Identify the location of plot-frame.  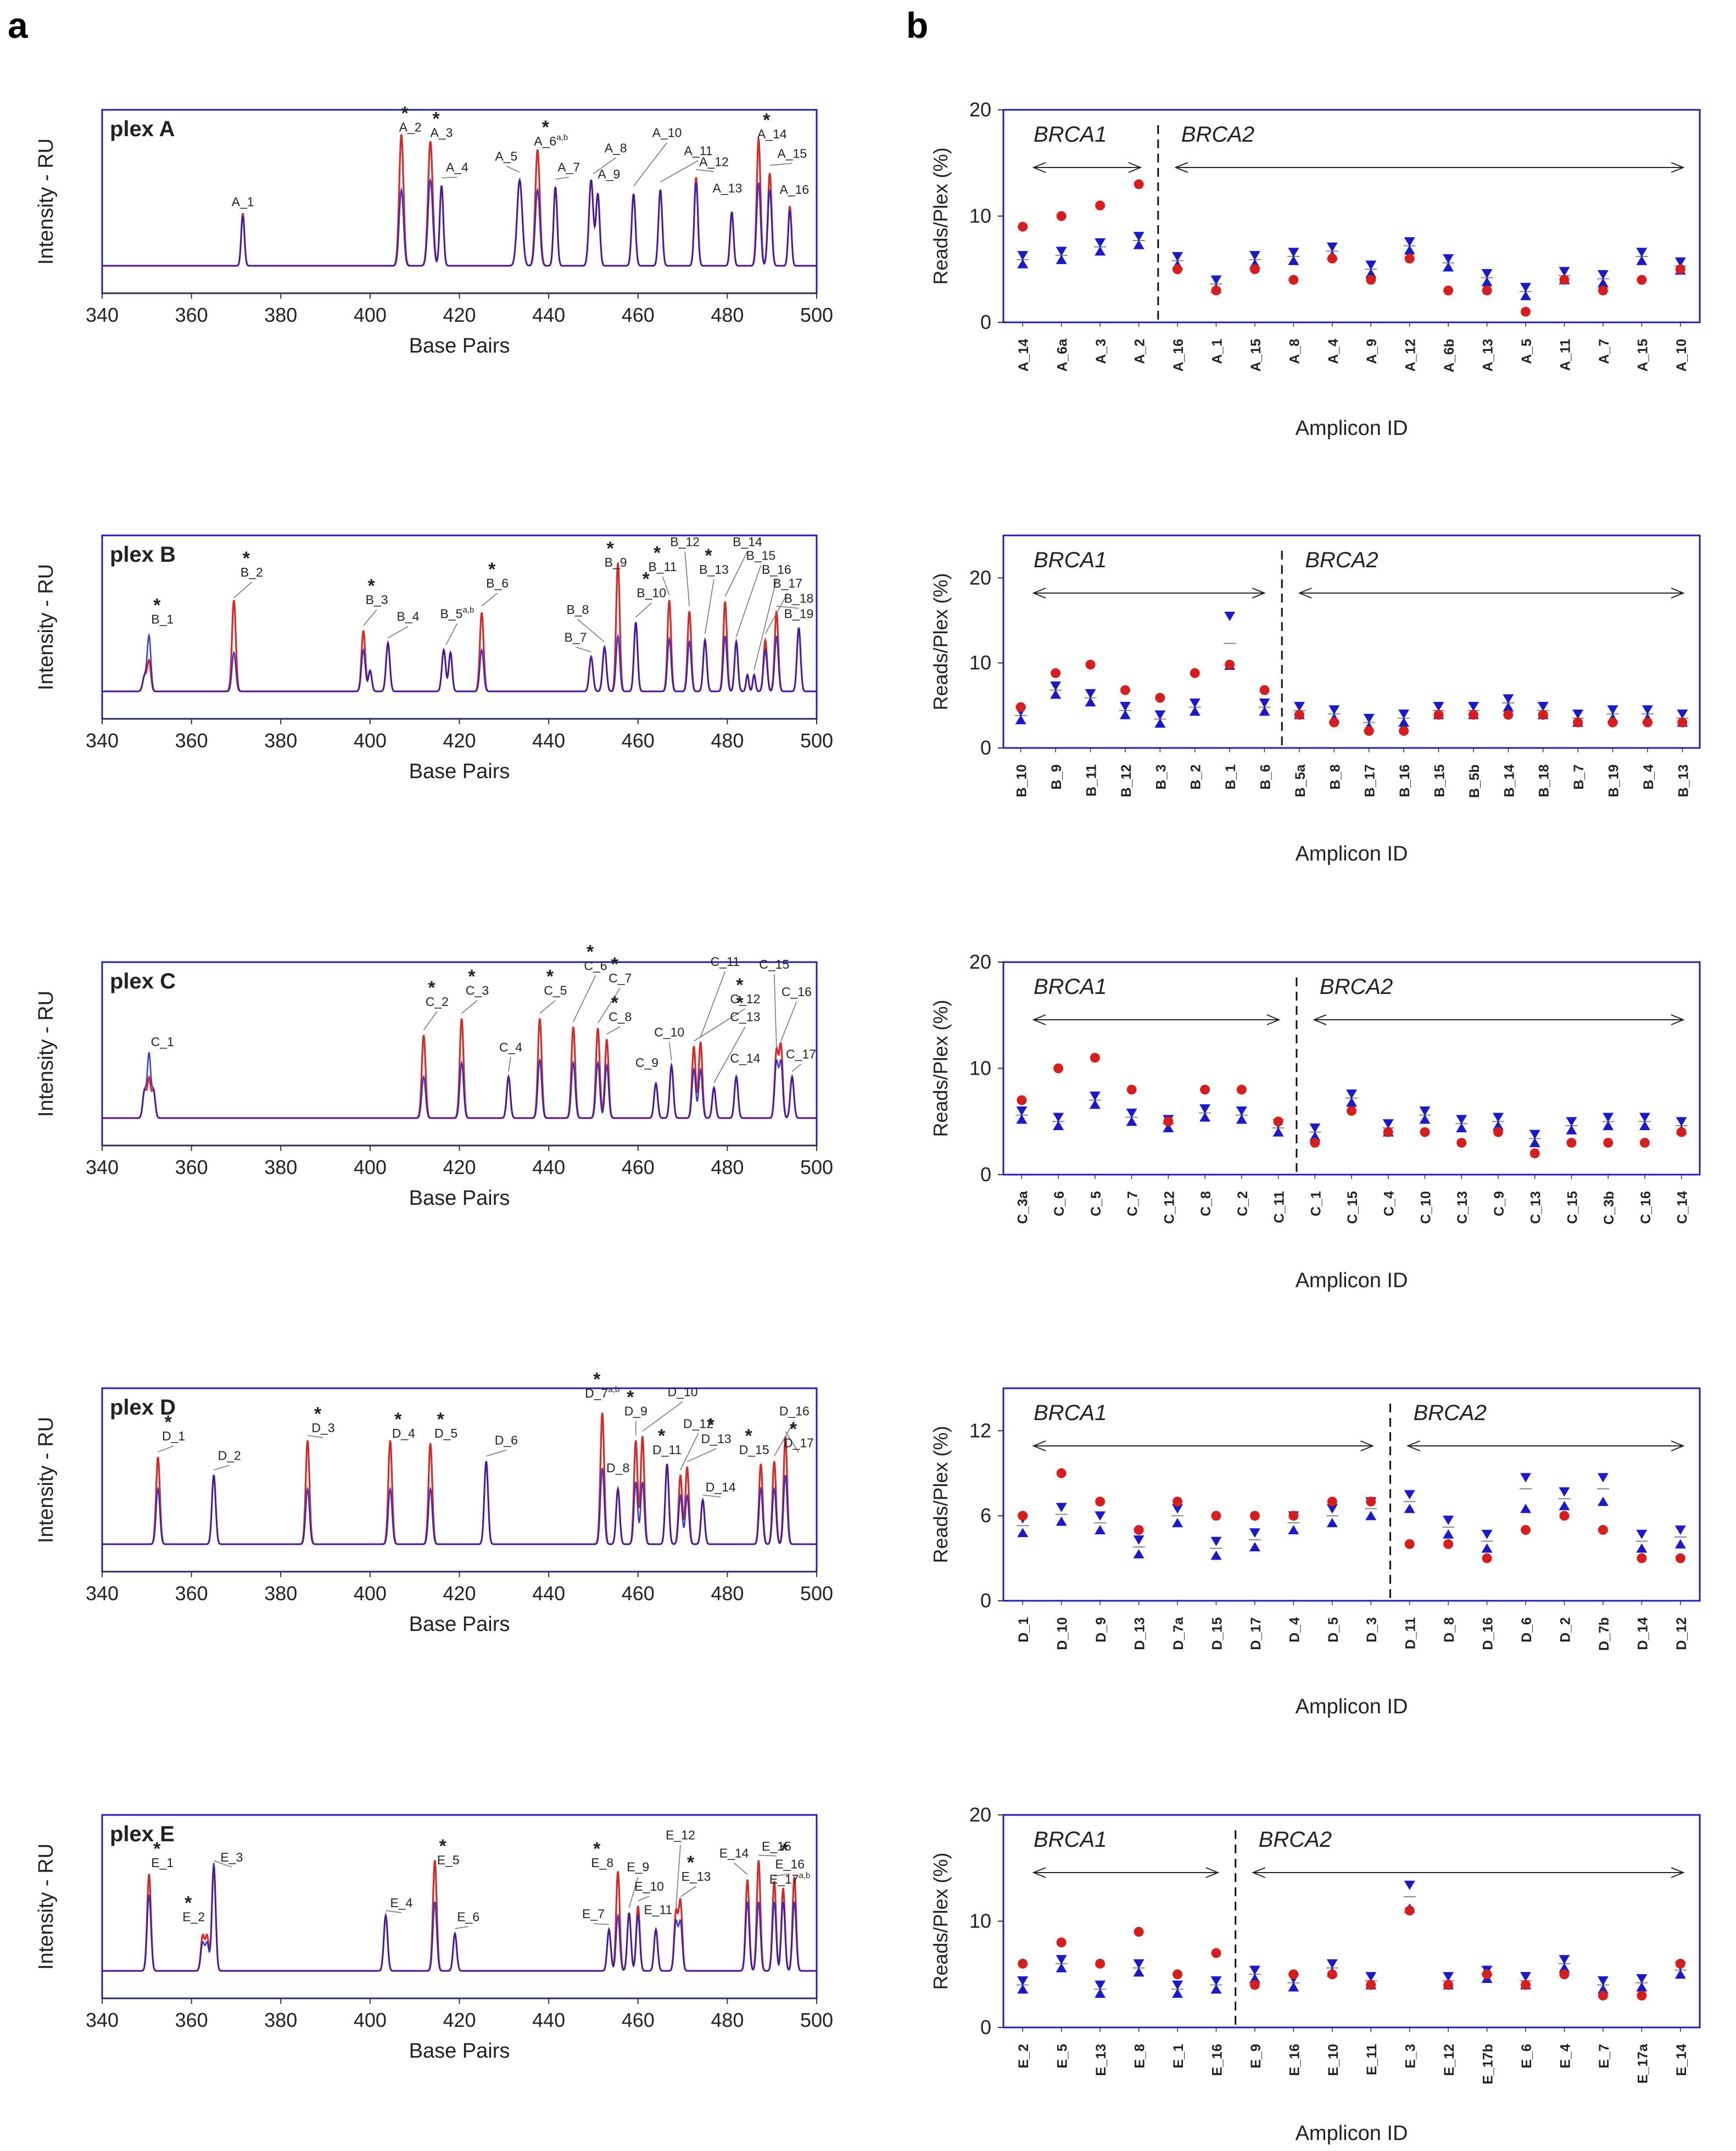
(1351, 216).